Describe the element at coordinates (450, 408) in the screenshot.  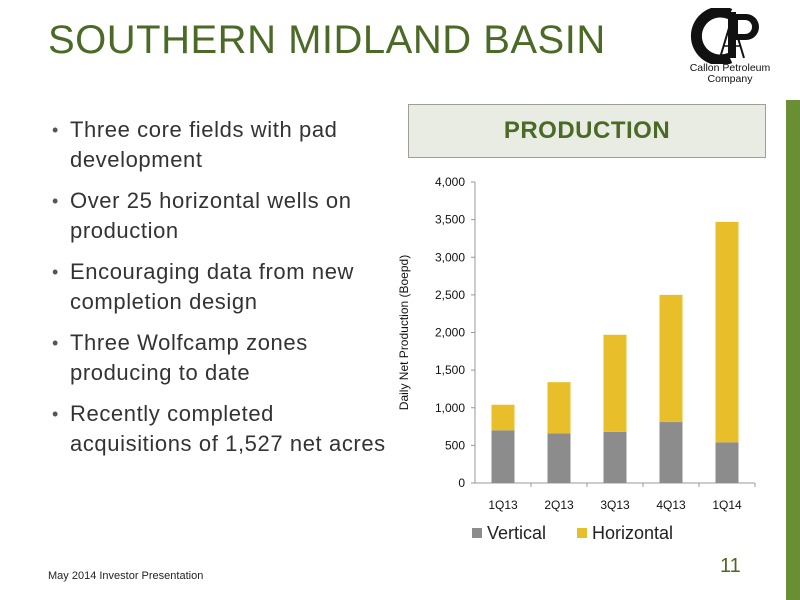
I see `y-tick-label: 1,000` at that location.